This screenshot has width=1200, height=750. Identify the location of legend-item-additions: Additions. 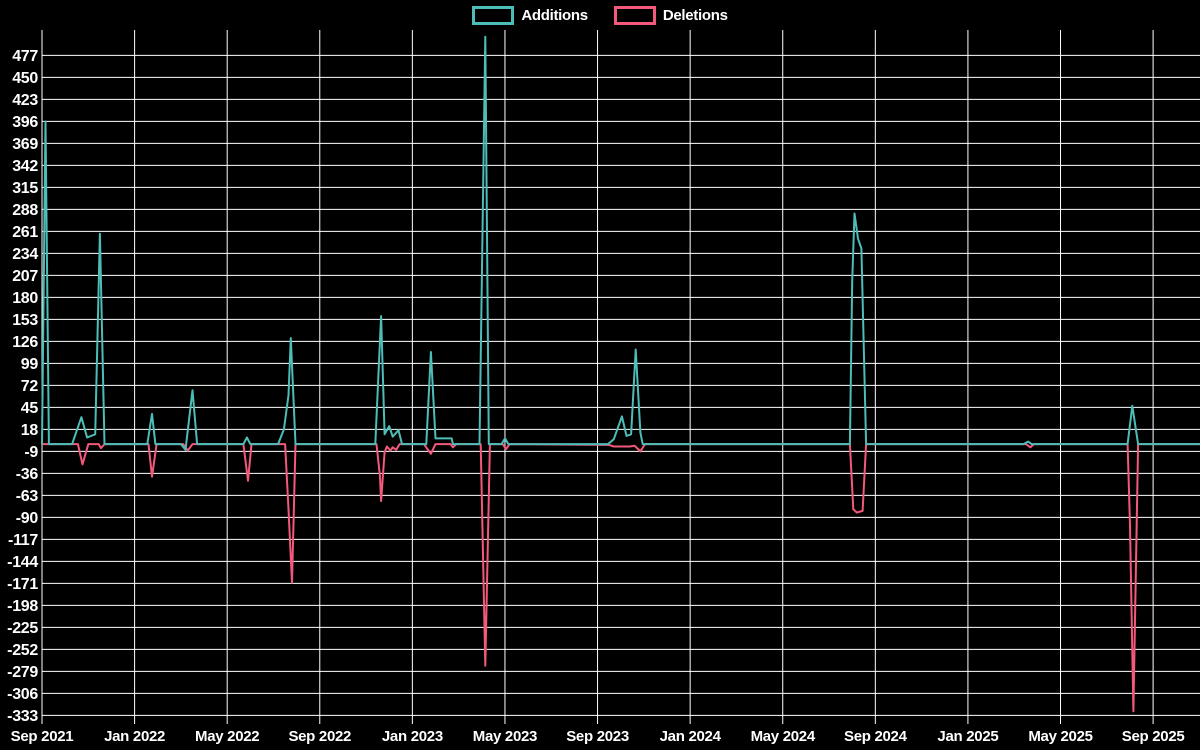
(530, 15).